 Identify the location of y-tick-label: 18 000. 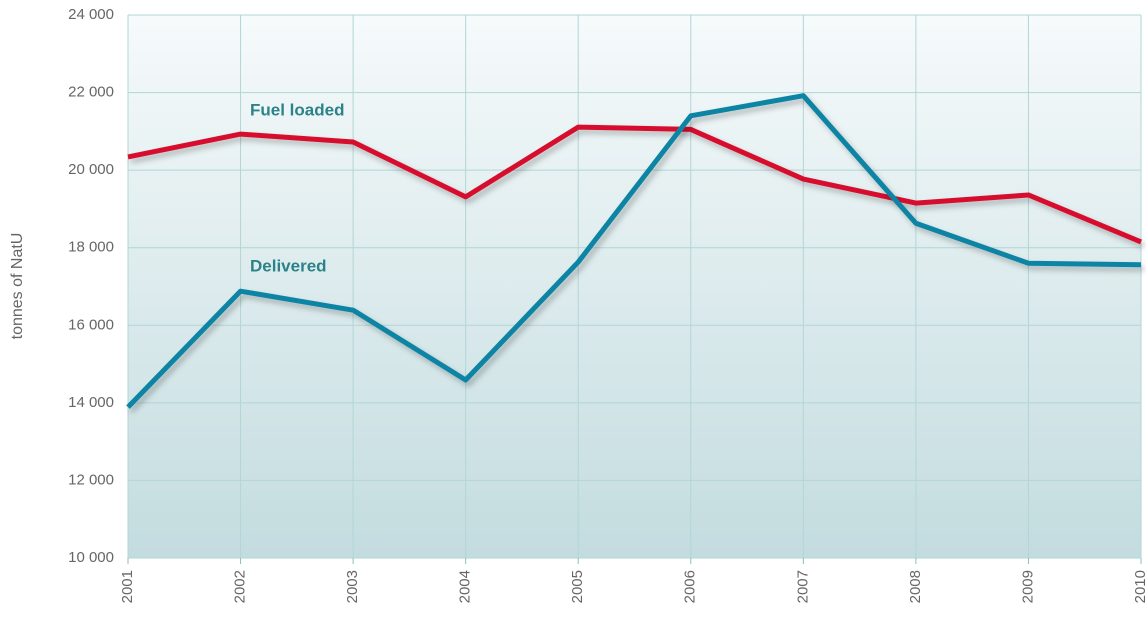
(91, 247).